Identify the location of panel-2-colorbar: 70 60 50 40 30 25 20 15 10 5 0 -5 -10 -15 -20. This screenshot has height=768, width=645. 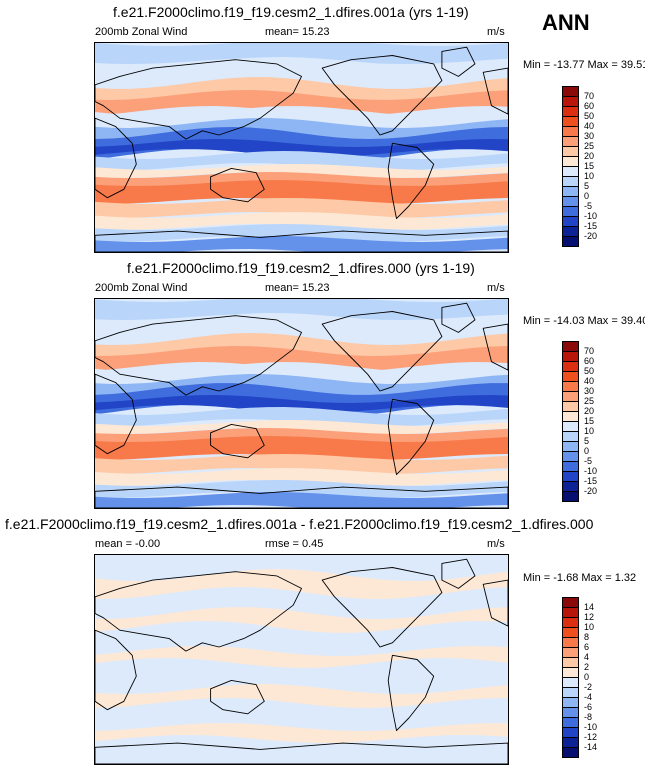
(592, 421).